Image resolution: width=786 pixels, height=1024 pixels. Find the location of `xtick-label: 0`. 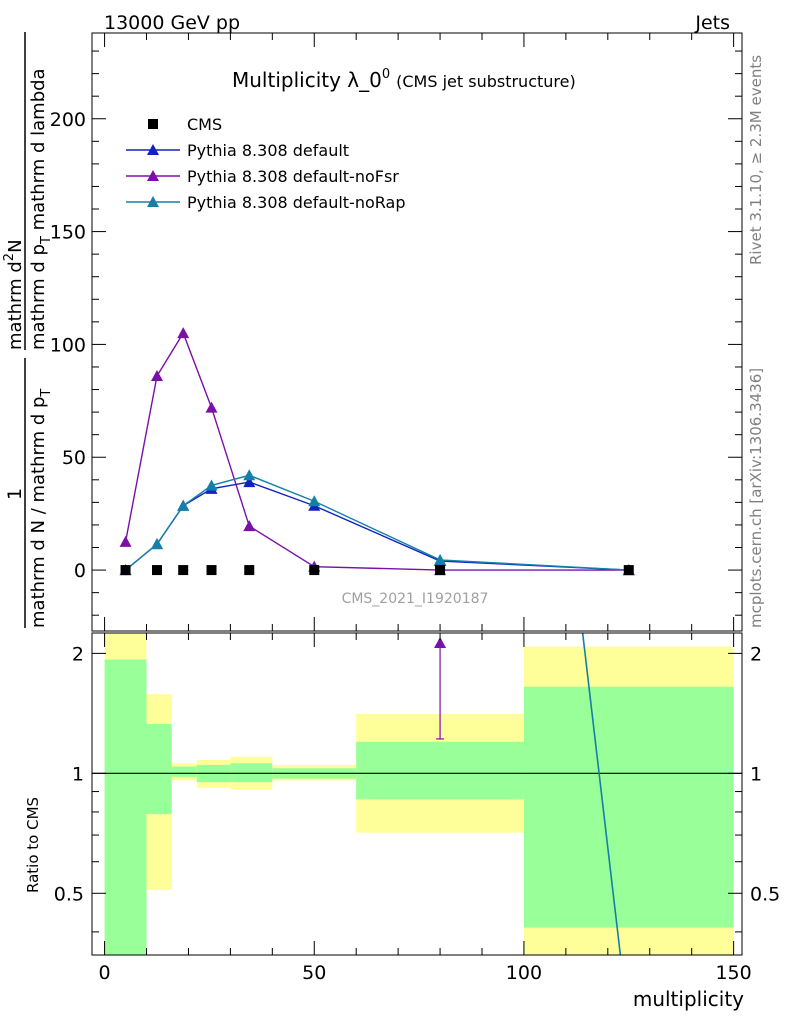

xtick-label: 0 is located at coordinates (105, 973).